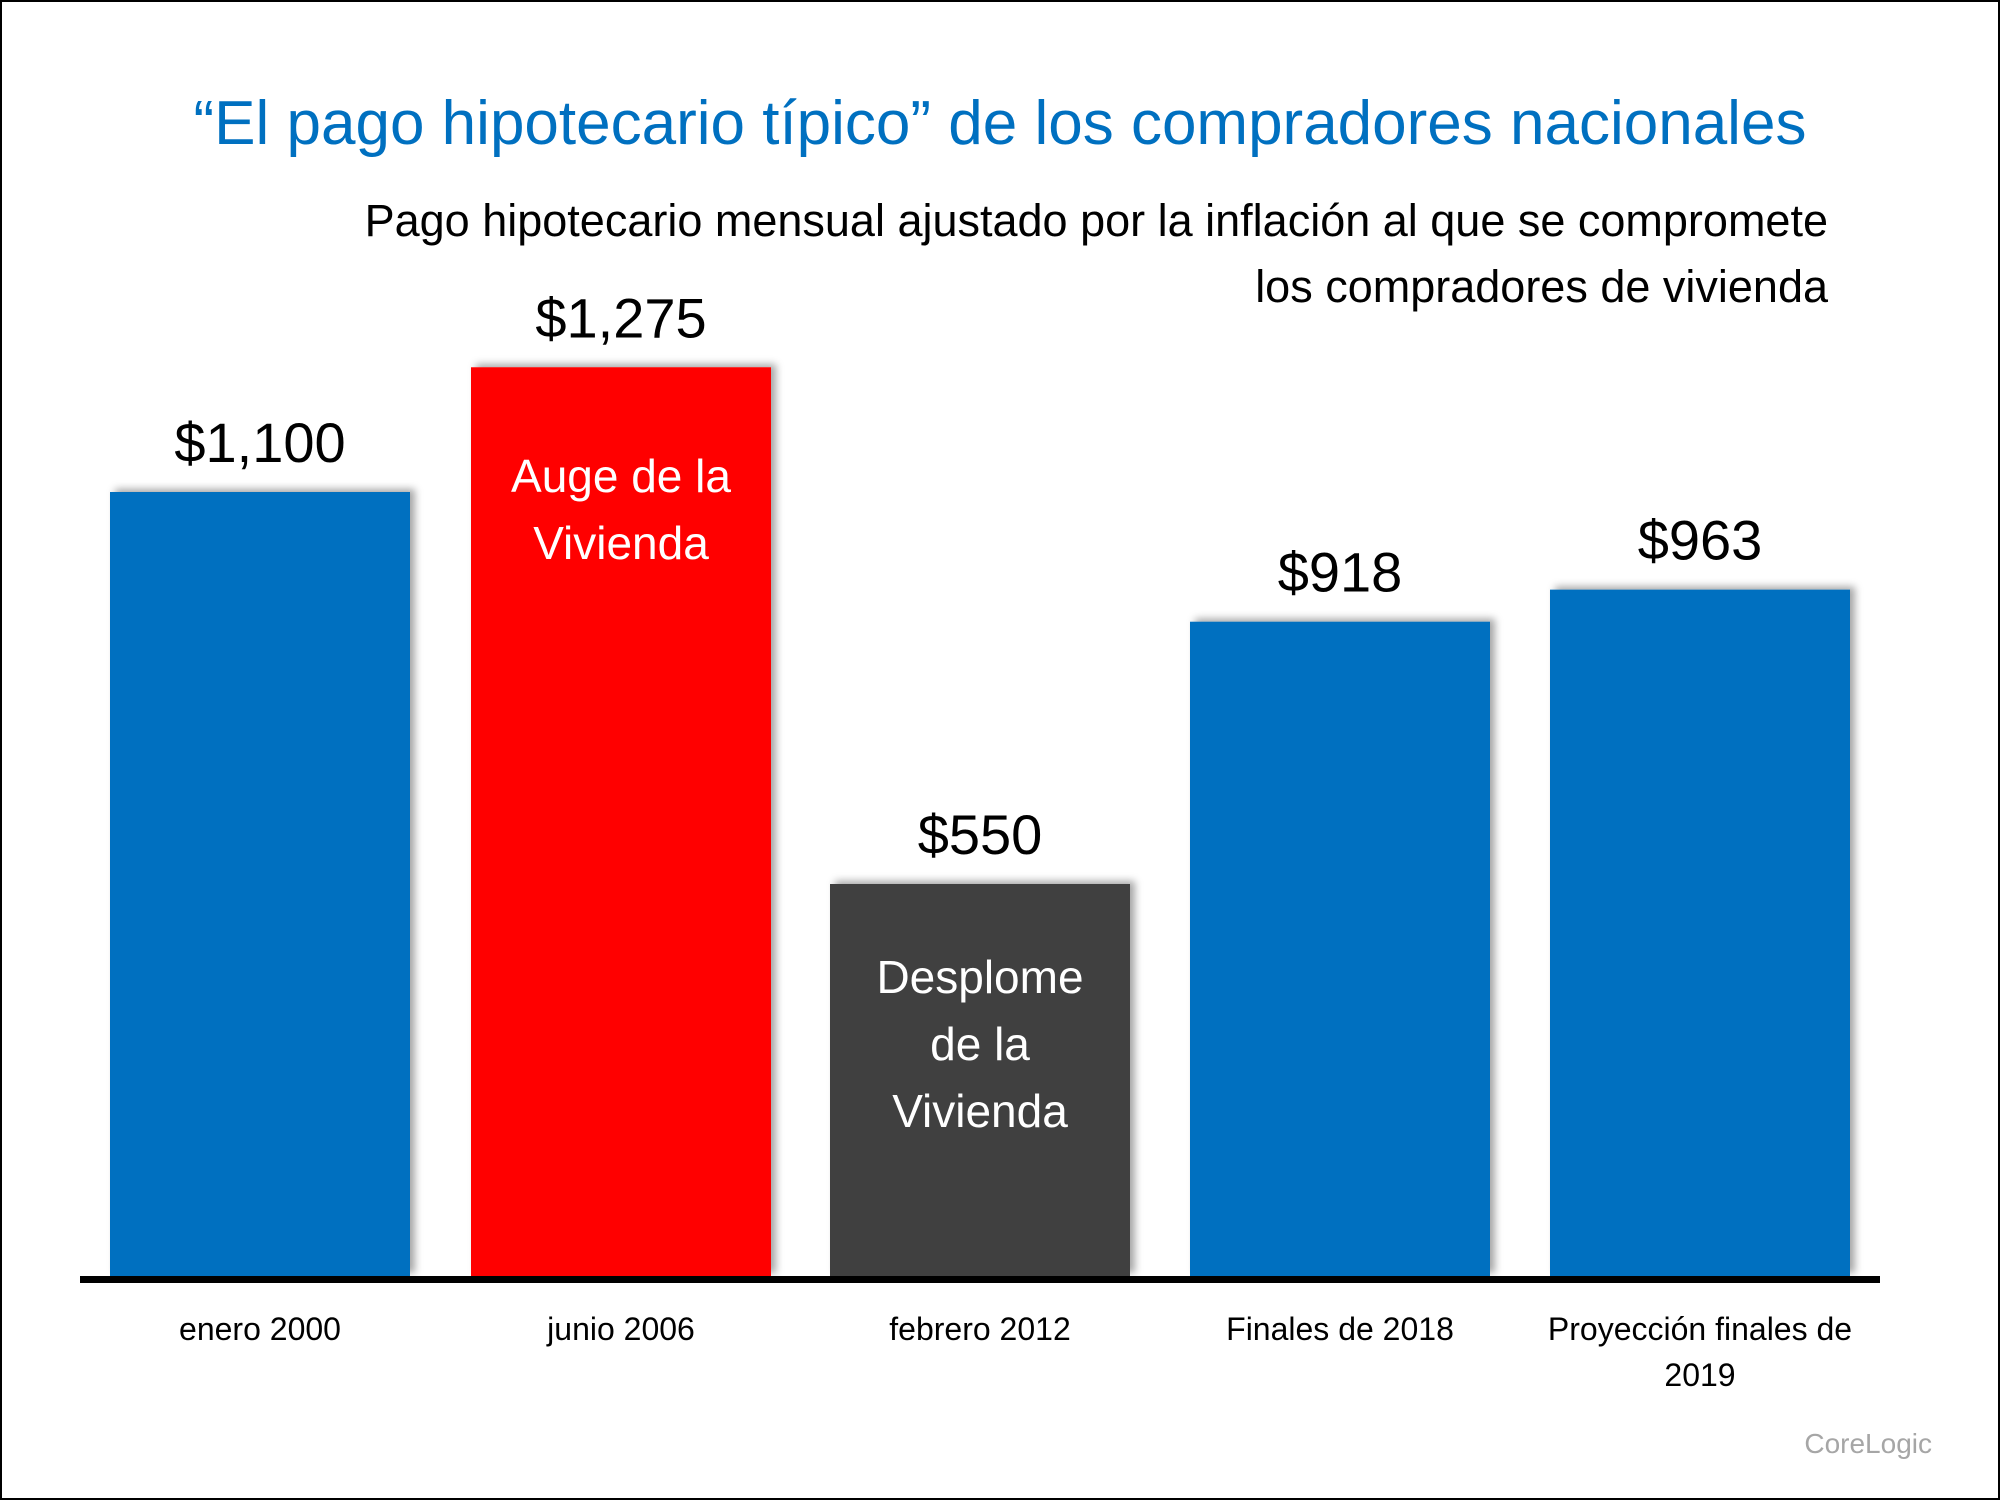 This screenshot has width=2000, height=1500. I want to click on bar-annotation: Desplome, so click(979, 977).